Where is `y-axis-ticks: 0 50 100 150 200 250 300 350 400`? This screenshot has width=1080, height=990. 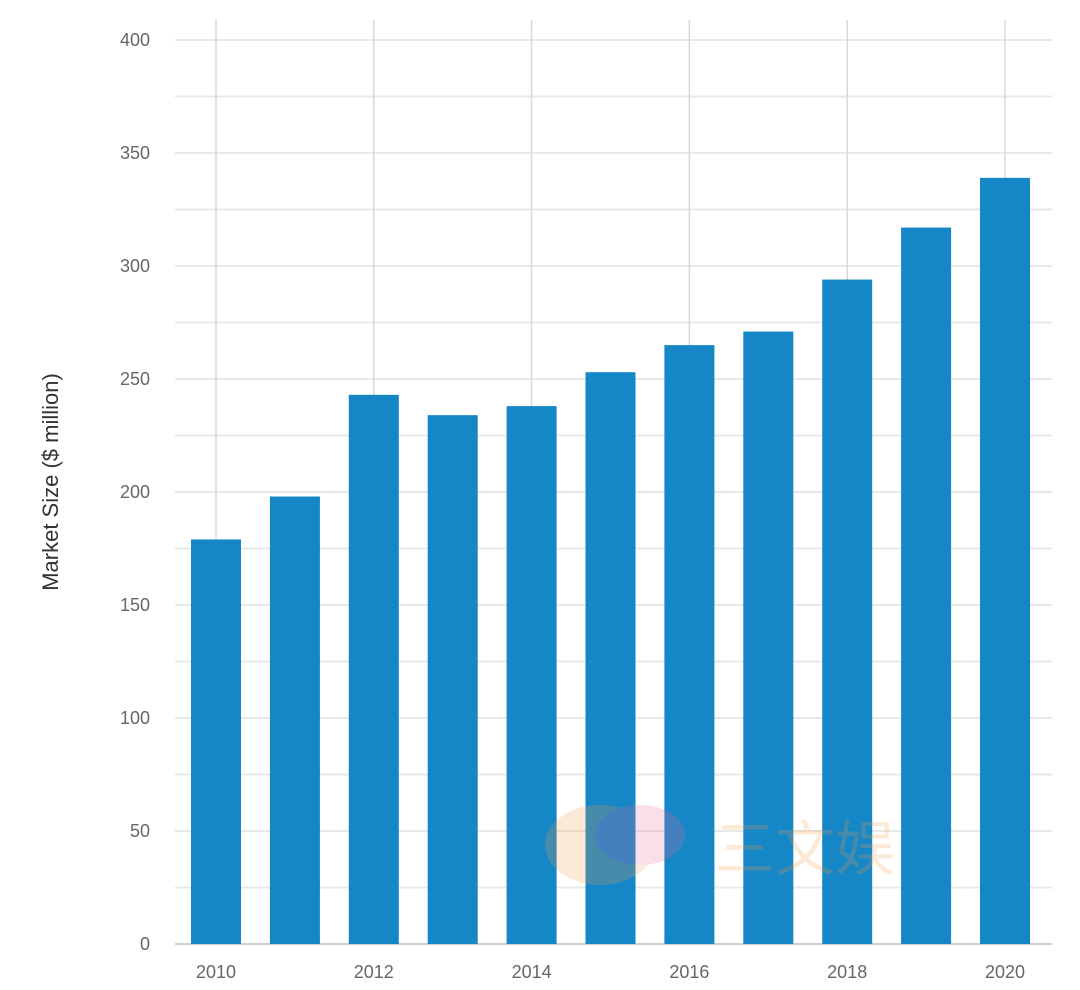
y-axis-ticks: 0 50 100 150 200 250 300 350 400 is located at coordinates (135, 492).